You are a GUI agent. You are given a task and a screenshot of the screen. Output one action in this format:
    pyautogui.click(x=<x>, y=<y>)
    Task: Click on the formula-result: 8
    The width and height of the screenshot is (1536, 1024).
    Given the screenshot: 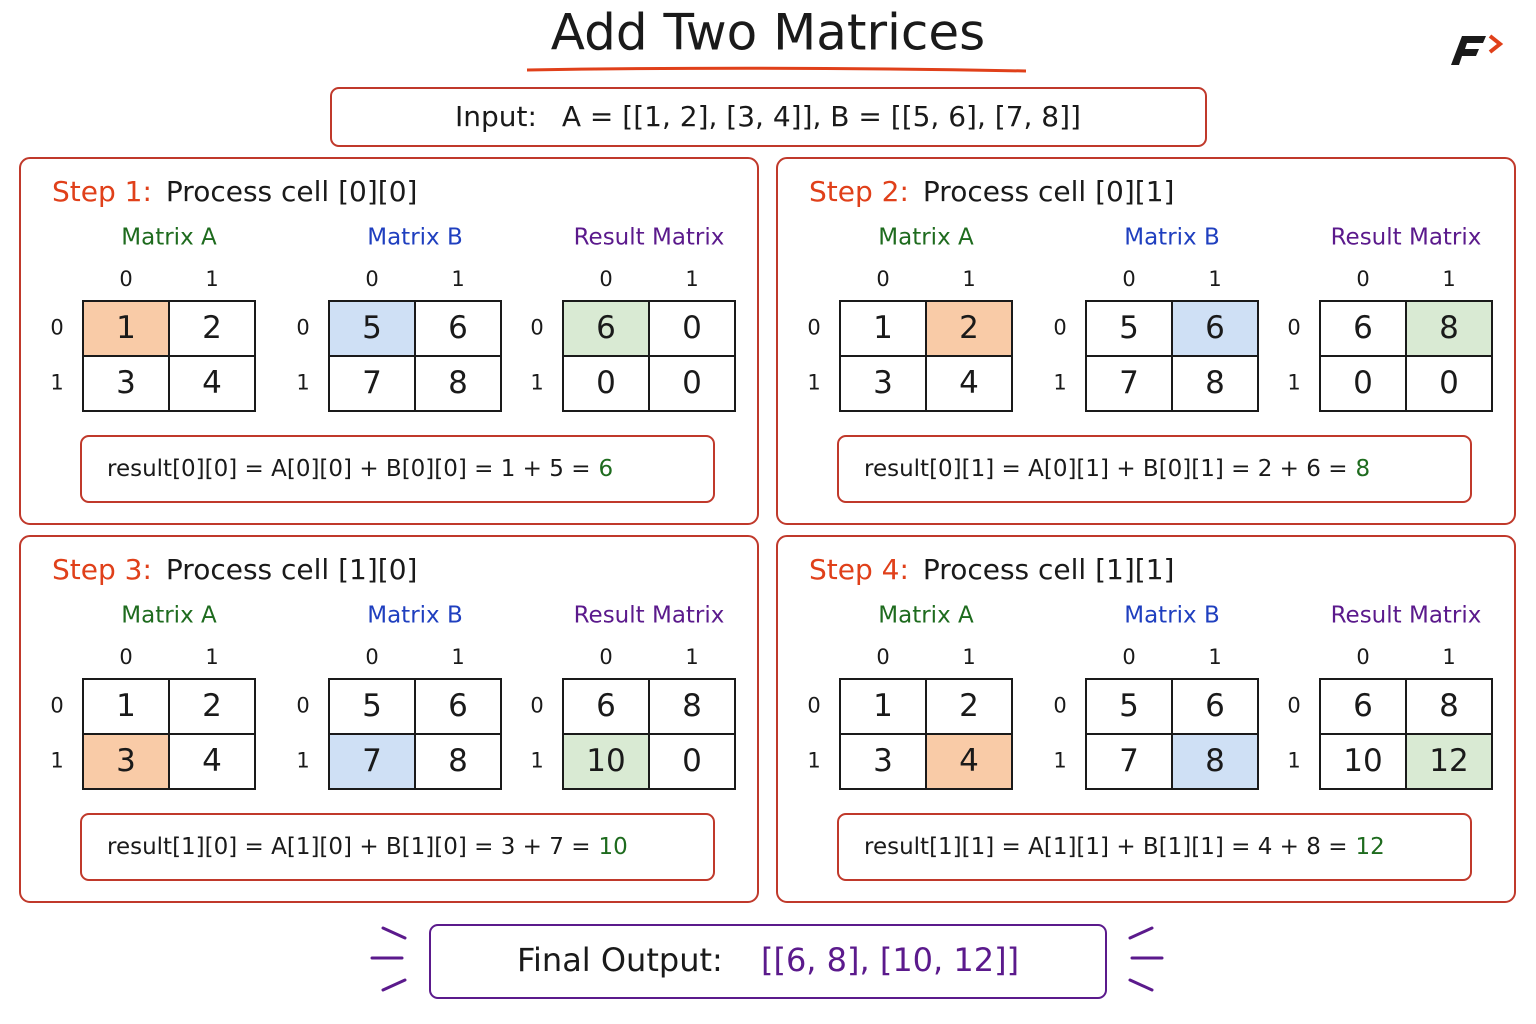 What is the action you would take?
    pyautogui.click(x=1362, y=469)
    